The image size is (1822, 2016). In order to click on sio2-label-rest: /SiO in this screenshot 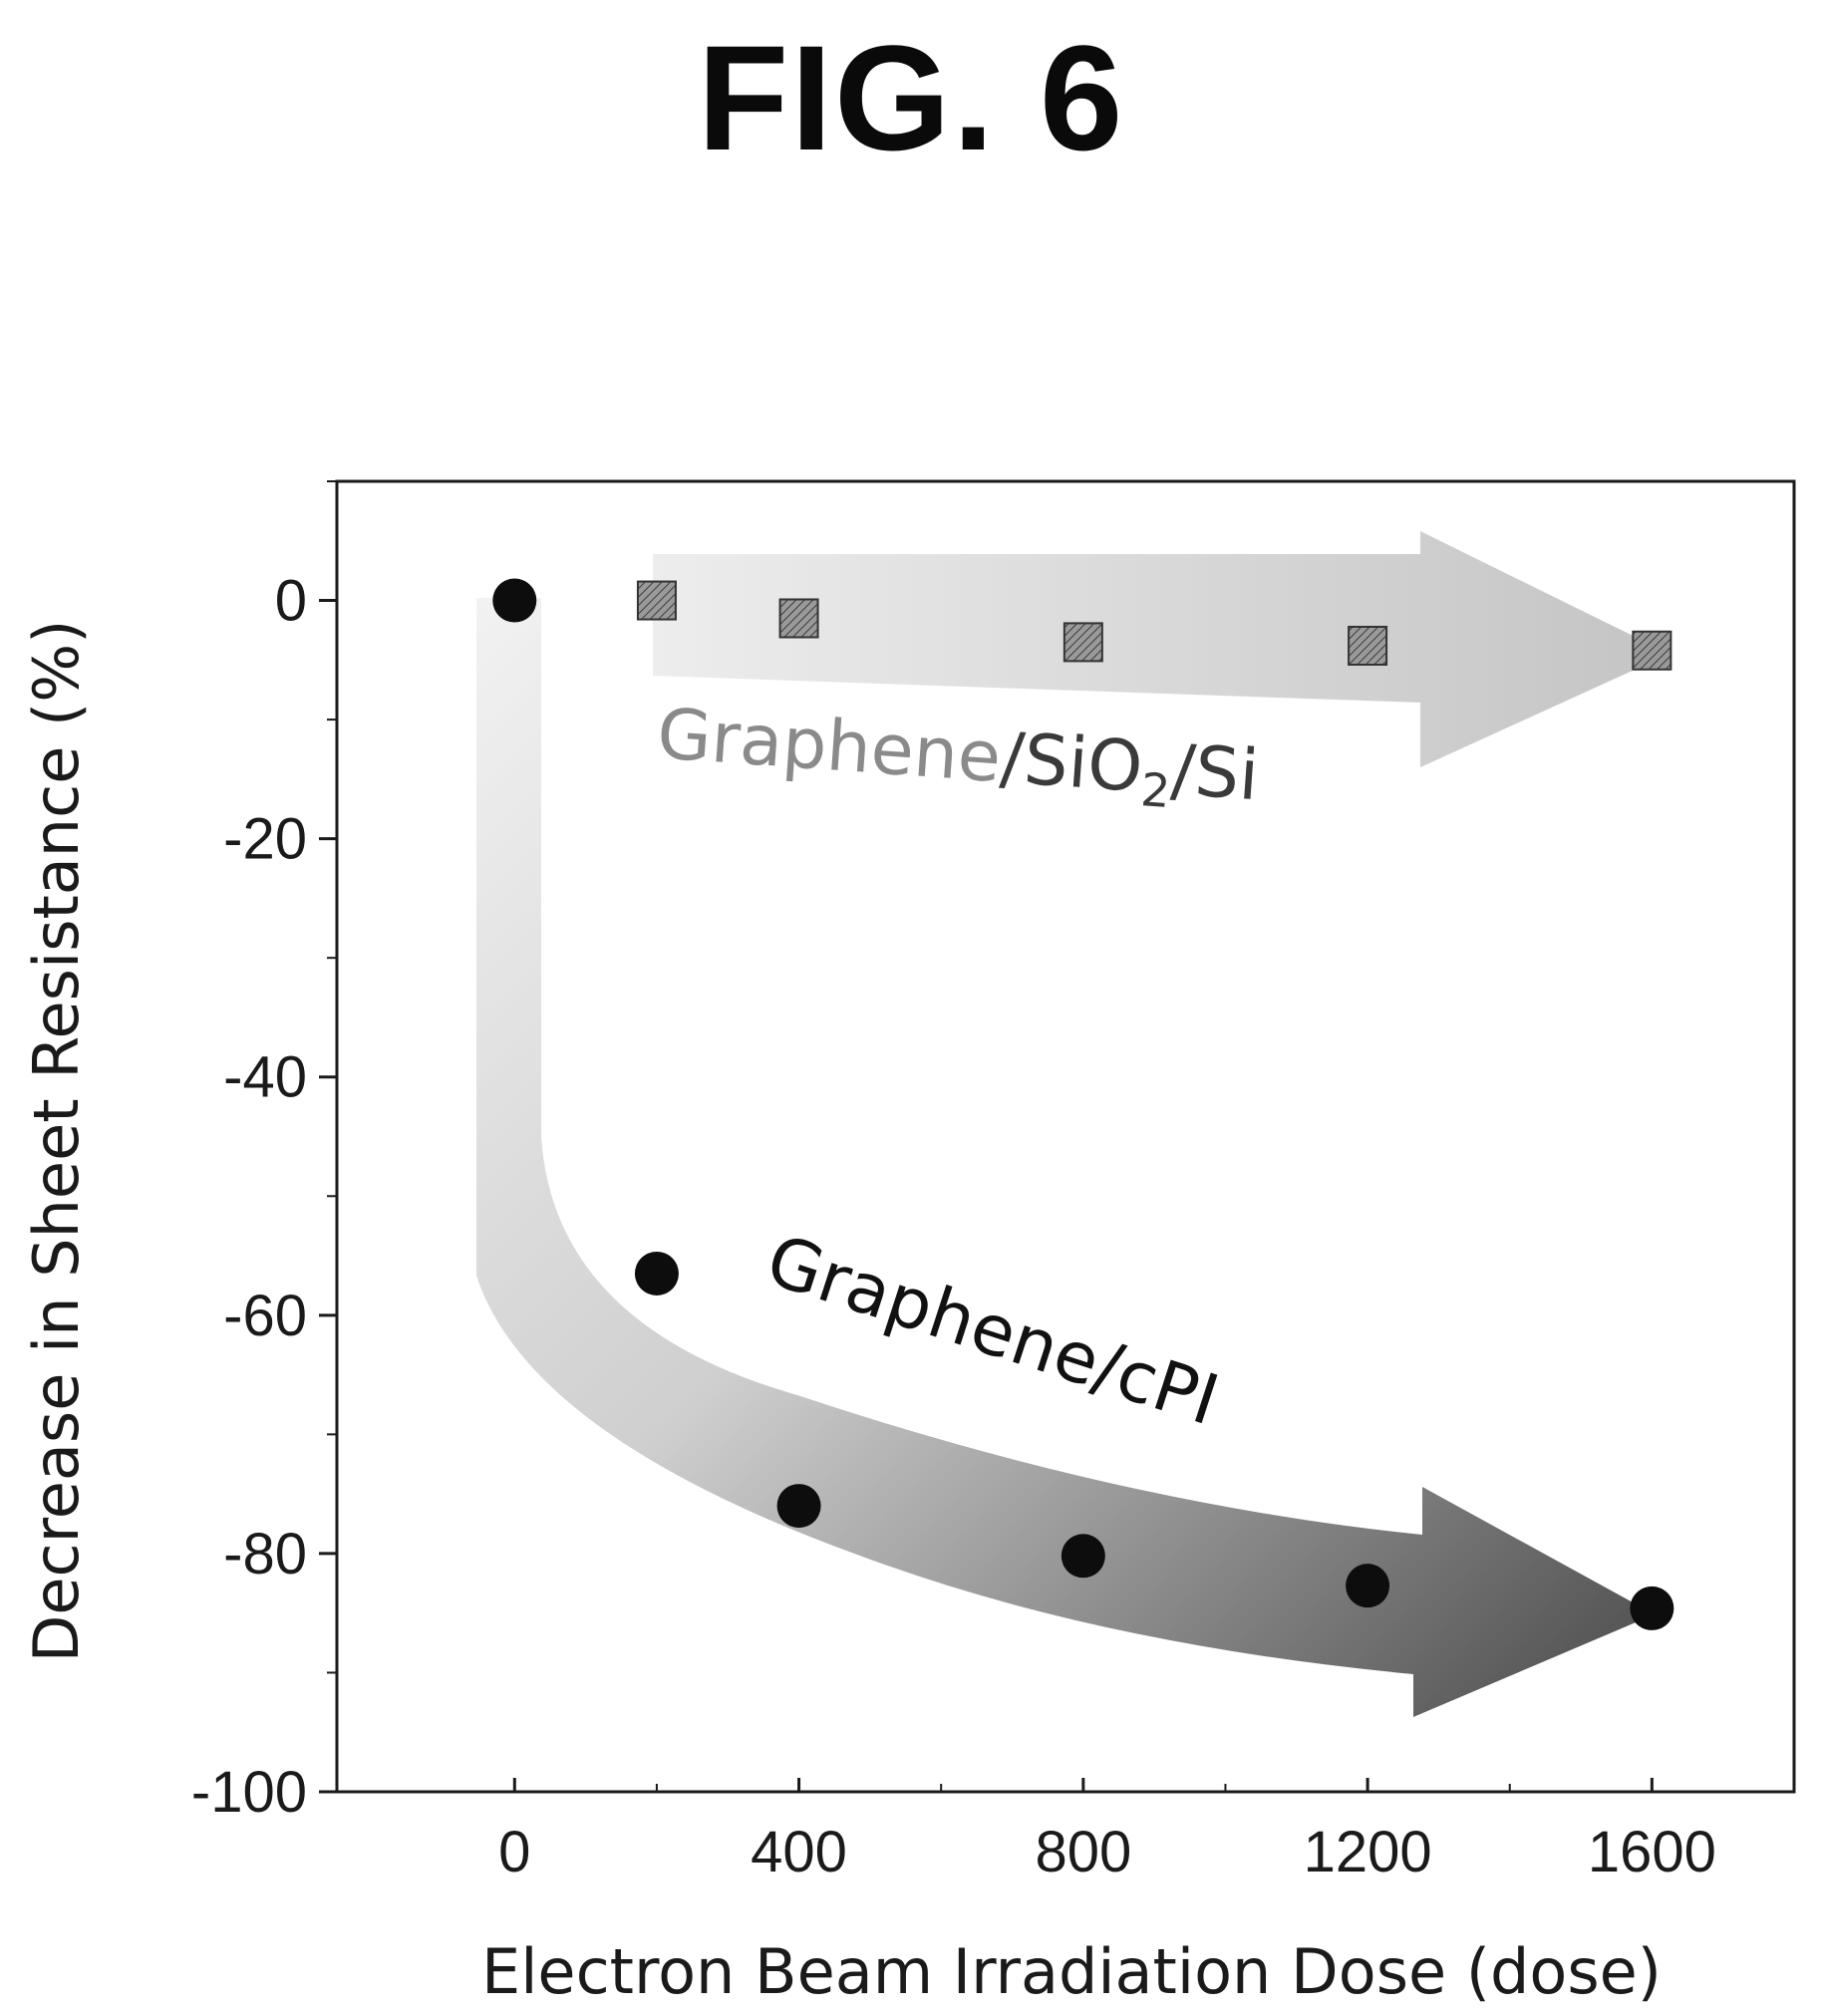, I will do `click(1072, 763)`.